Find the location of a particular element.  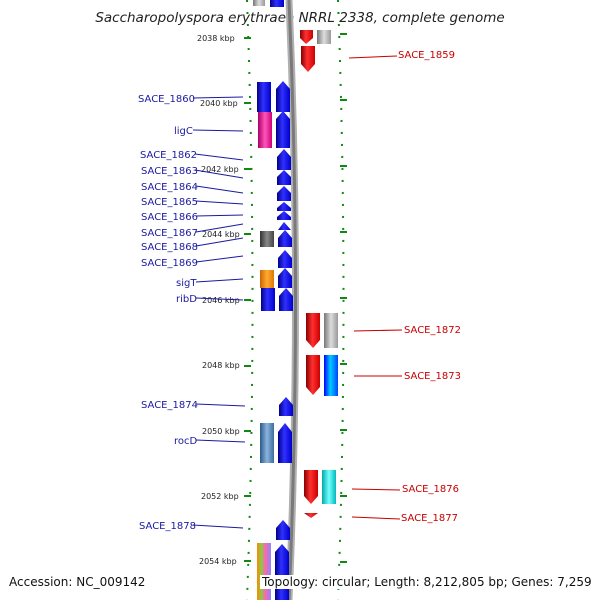

gene-label: rocD is located at coordinates (186, 441).